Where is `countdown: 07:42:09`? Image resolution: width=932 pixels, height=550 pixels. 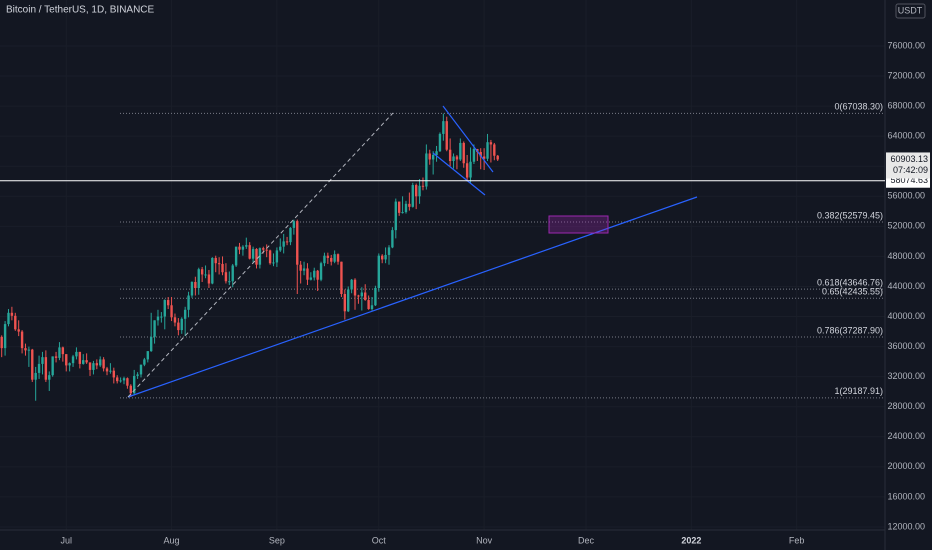 countdown: 07:42:09 is located at coordinates (910, 170).